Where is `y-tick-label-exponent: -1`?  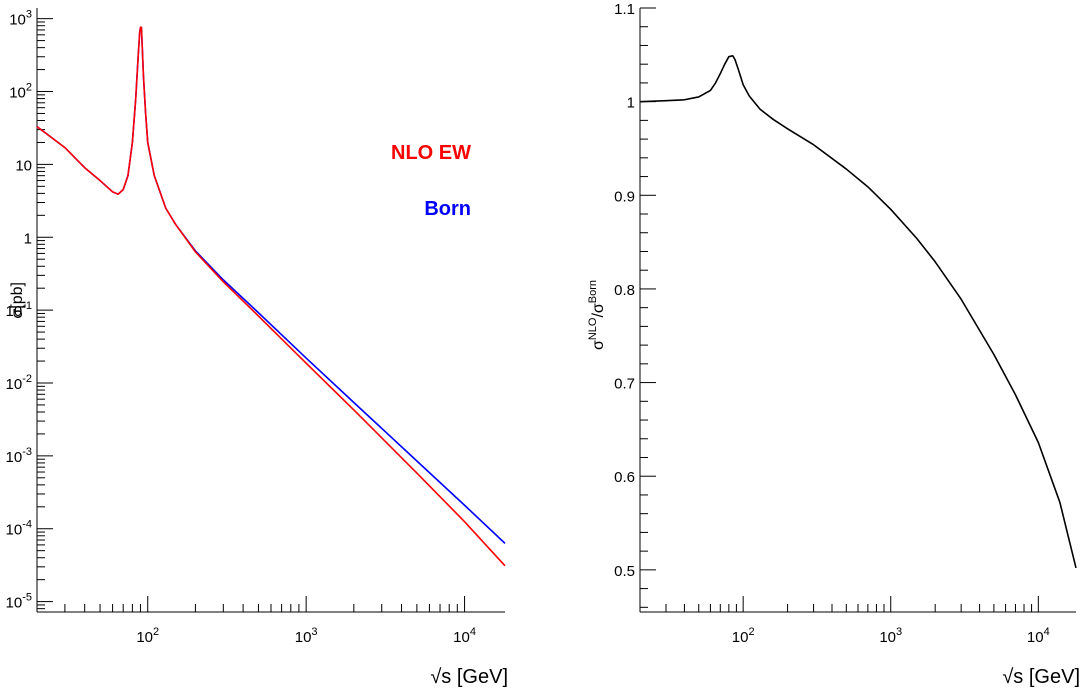 y-tick-label-exponent: -1 is located at coordinates (27, 306).